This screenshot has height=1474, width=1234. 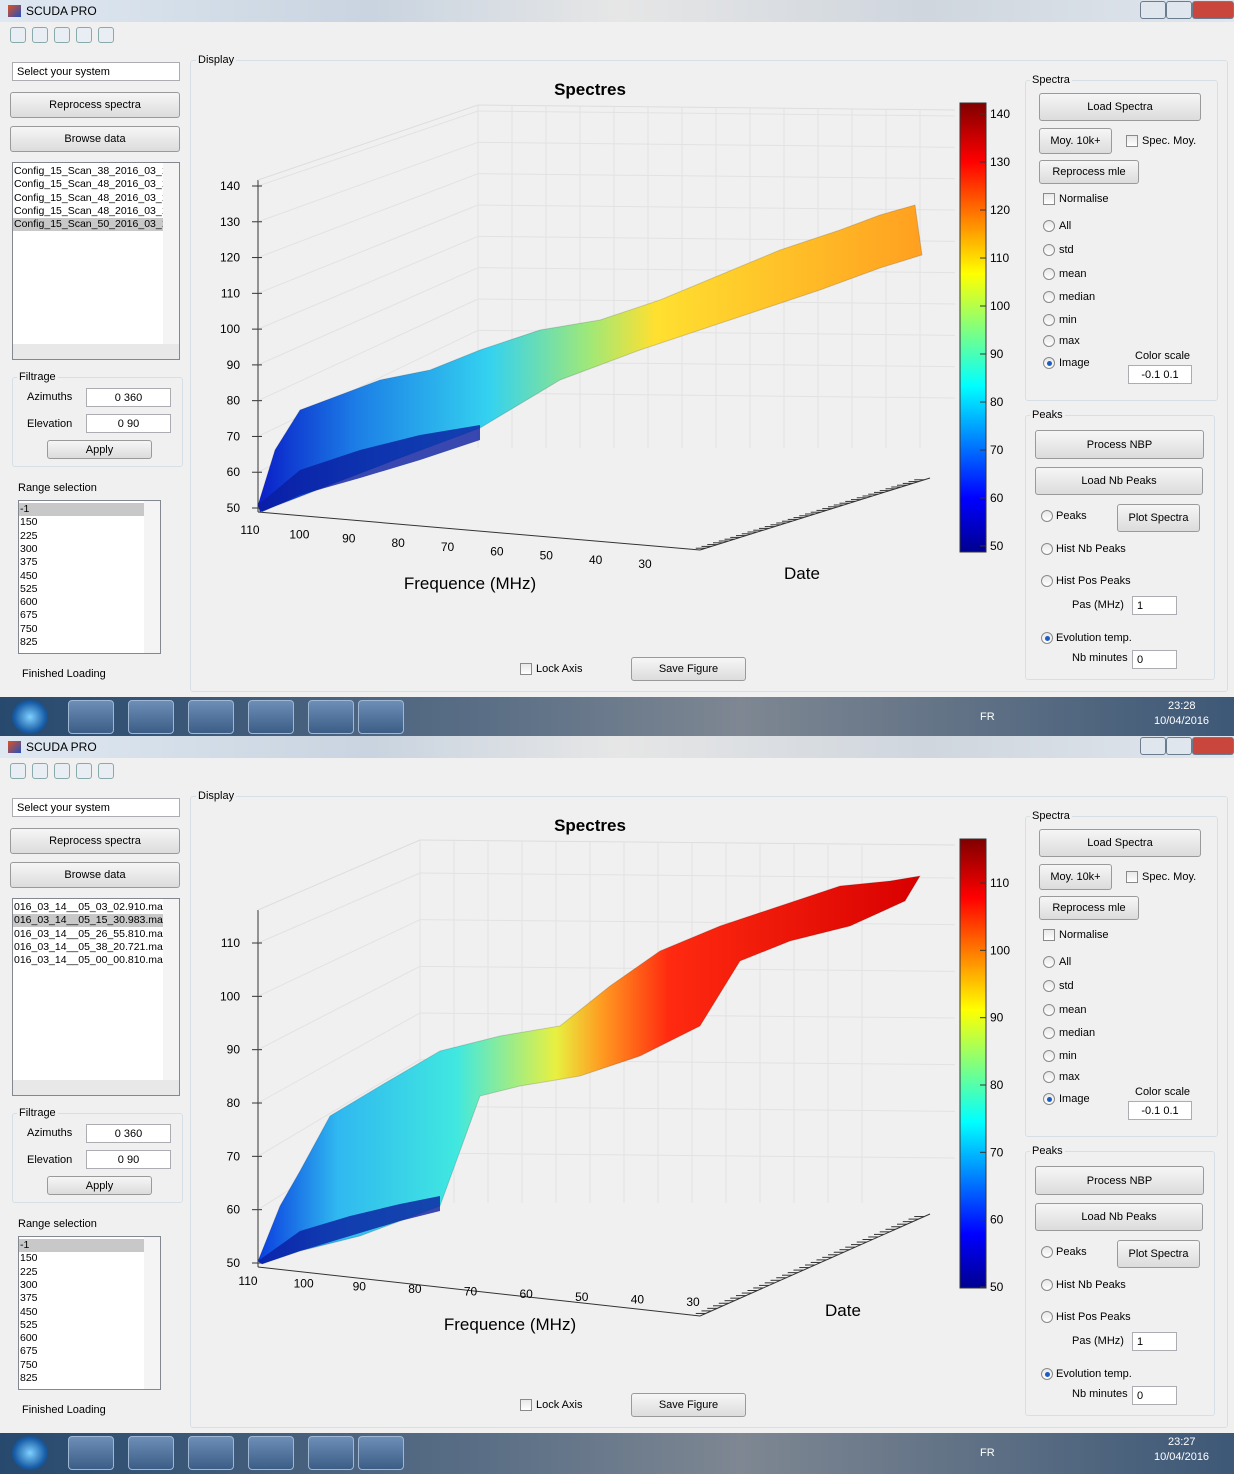 What do you see at coordinates (90, 933) in the screenshot?
I see `file-item: 016_03_14__05_26_55.810.mat` at bounding box center [90, 933].